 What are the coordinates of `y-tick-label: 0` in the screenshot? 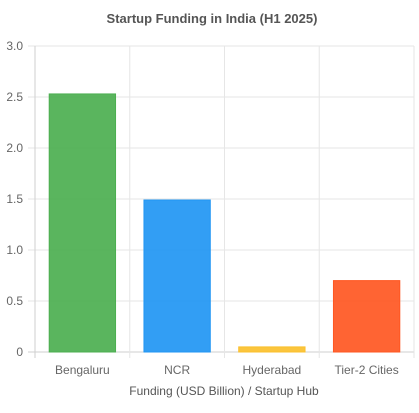 It's located at (19, 352).